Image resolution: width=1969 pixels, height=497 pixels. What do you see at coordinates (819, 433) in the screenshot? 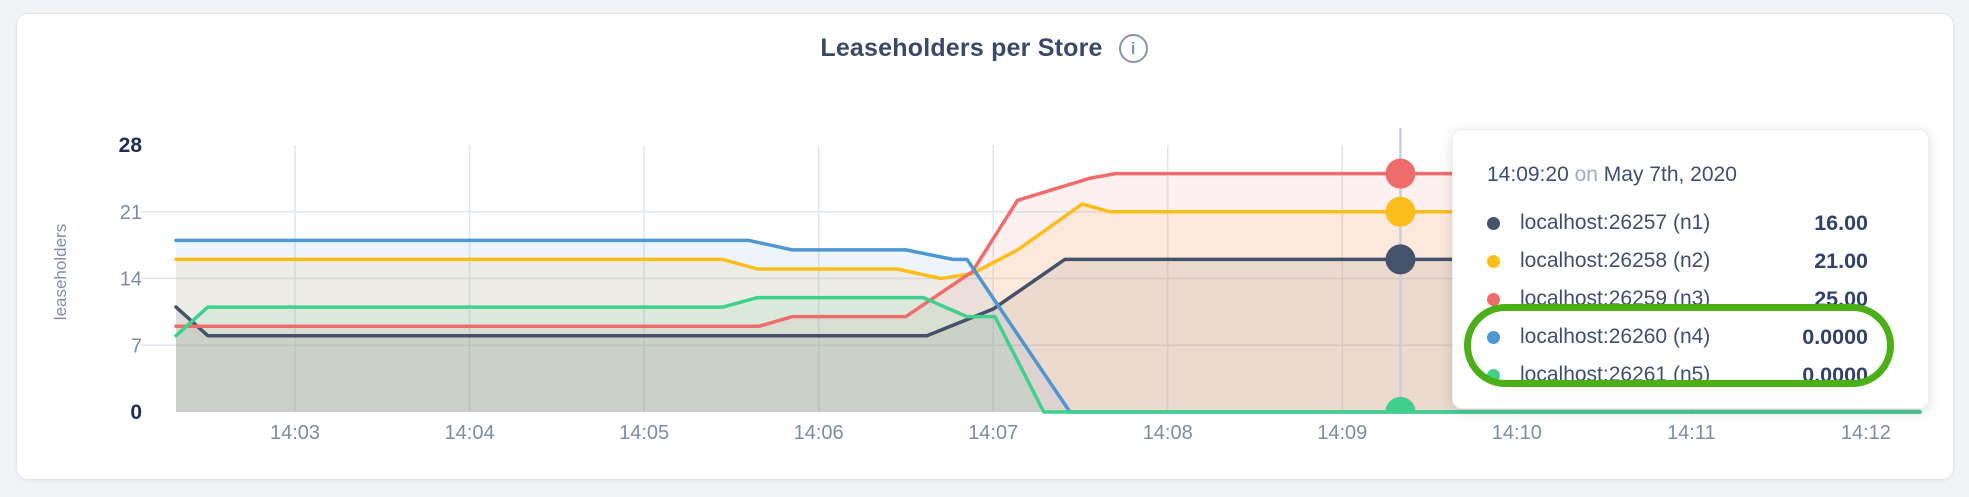
I see `x-tick-label: 14:06` at bounding box center [819, 433].